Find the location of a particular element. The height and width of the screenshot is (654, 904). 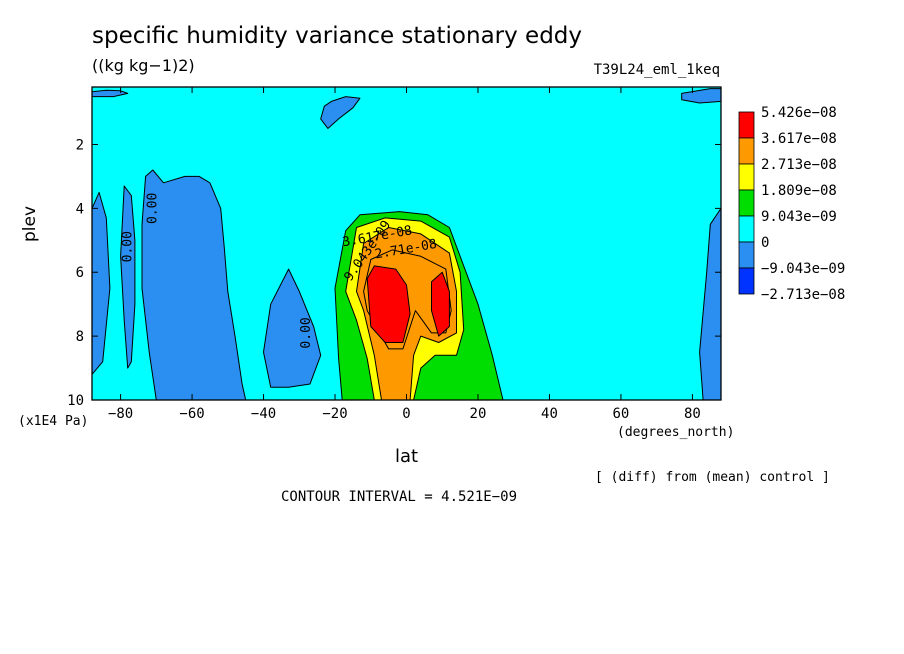

legend-label: −9.043e−09 is located at coordinates (803, 269).